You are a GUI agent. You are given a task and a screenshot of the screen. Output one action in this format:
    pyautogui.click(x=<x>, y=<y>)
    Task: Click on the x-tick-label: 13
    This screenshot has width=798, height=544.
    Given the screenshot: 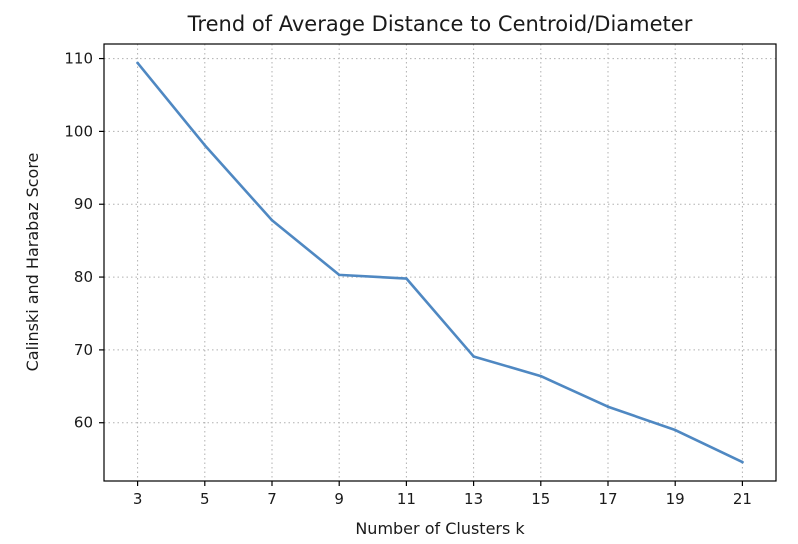 What is the action you would take?
    pyautogui.click(x=473, y=499)
    